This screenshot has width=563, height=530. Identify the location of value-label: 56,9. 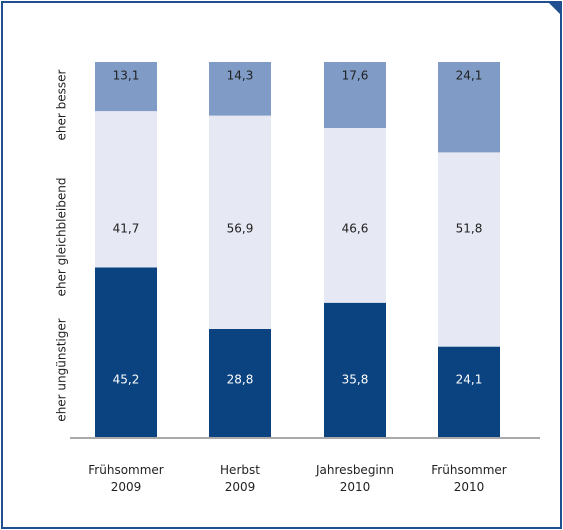
(240, 229).